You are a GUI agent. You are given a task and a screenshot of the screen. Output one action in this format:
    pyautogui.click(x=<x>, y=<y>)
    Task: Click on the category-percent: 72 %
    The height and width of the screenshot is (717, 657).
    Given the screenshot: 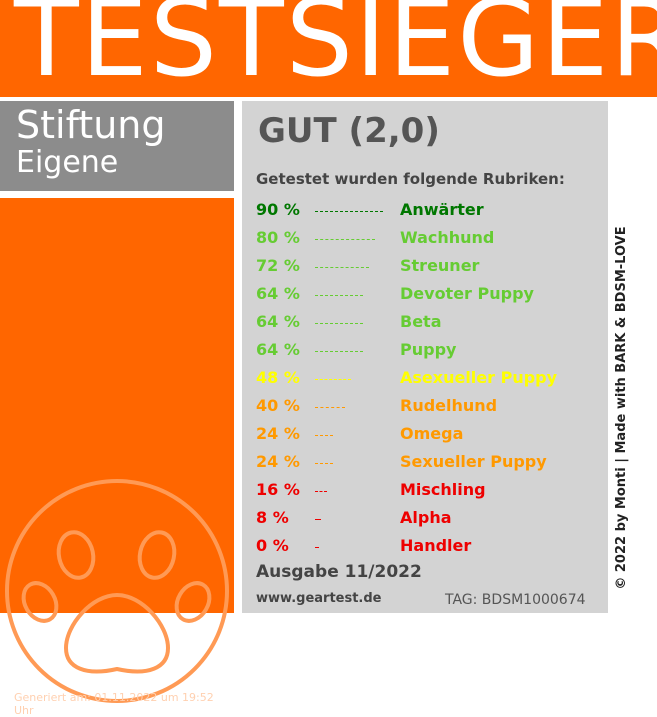 What is the action you would take?
    pyautogui.click(x=278, y=265)
    